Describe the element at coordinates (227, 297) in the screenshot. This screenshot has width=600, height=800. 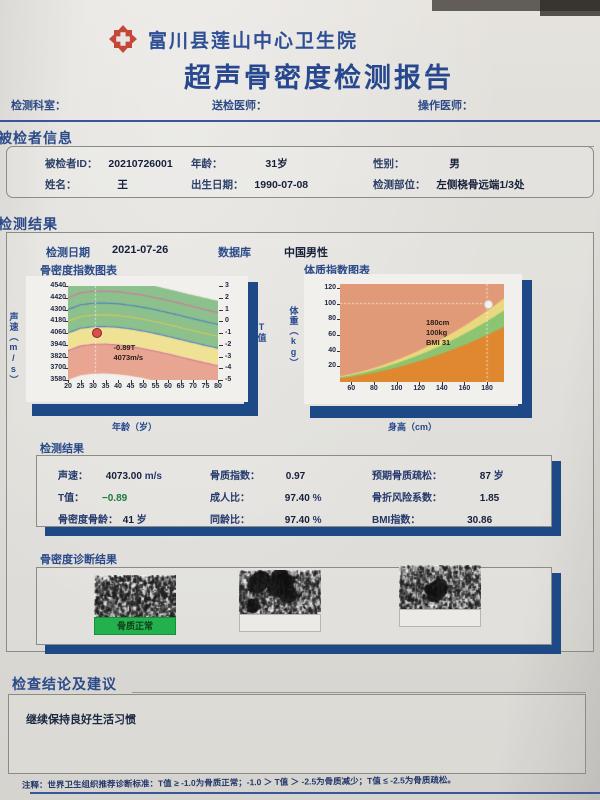
I see `bmd-t-tick: 2` at that location.